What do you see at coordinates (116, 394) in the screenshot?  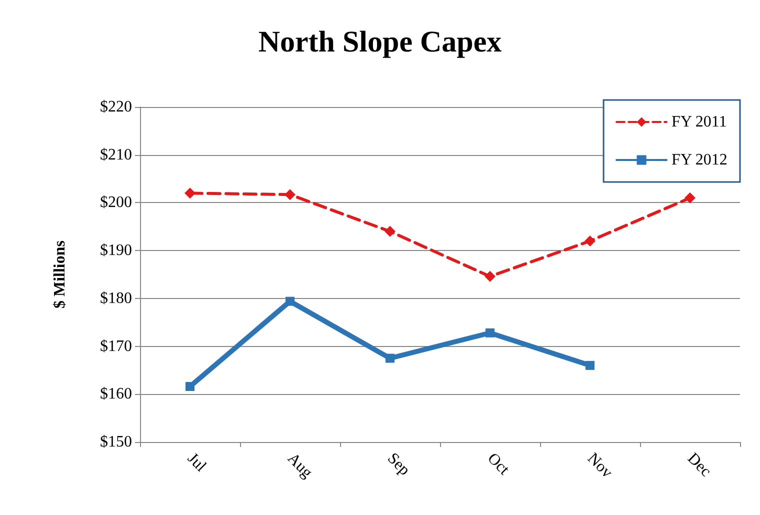 I see `y-tick-label: $160` at bounding box center [116, 394].